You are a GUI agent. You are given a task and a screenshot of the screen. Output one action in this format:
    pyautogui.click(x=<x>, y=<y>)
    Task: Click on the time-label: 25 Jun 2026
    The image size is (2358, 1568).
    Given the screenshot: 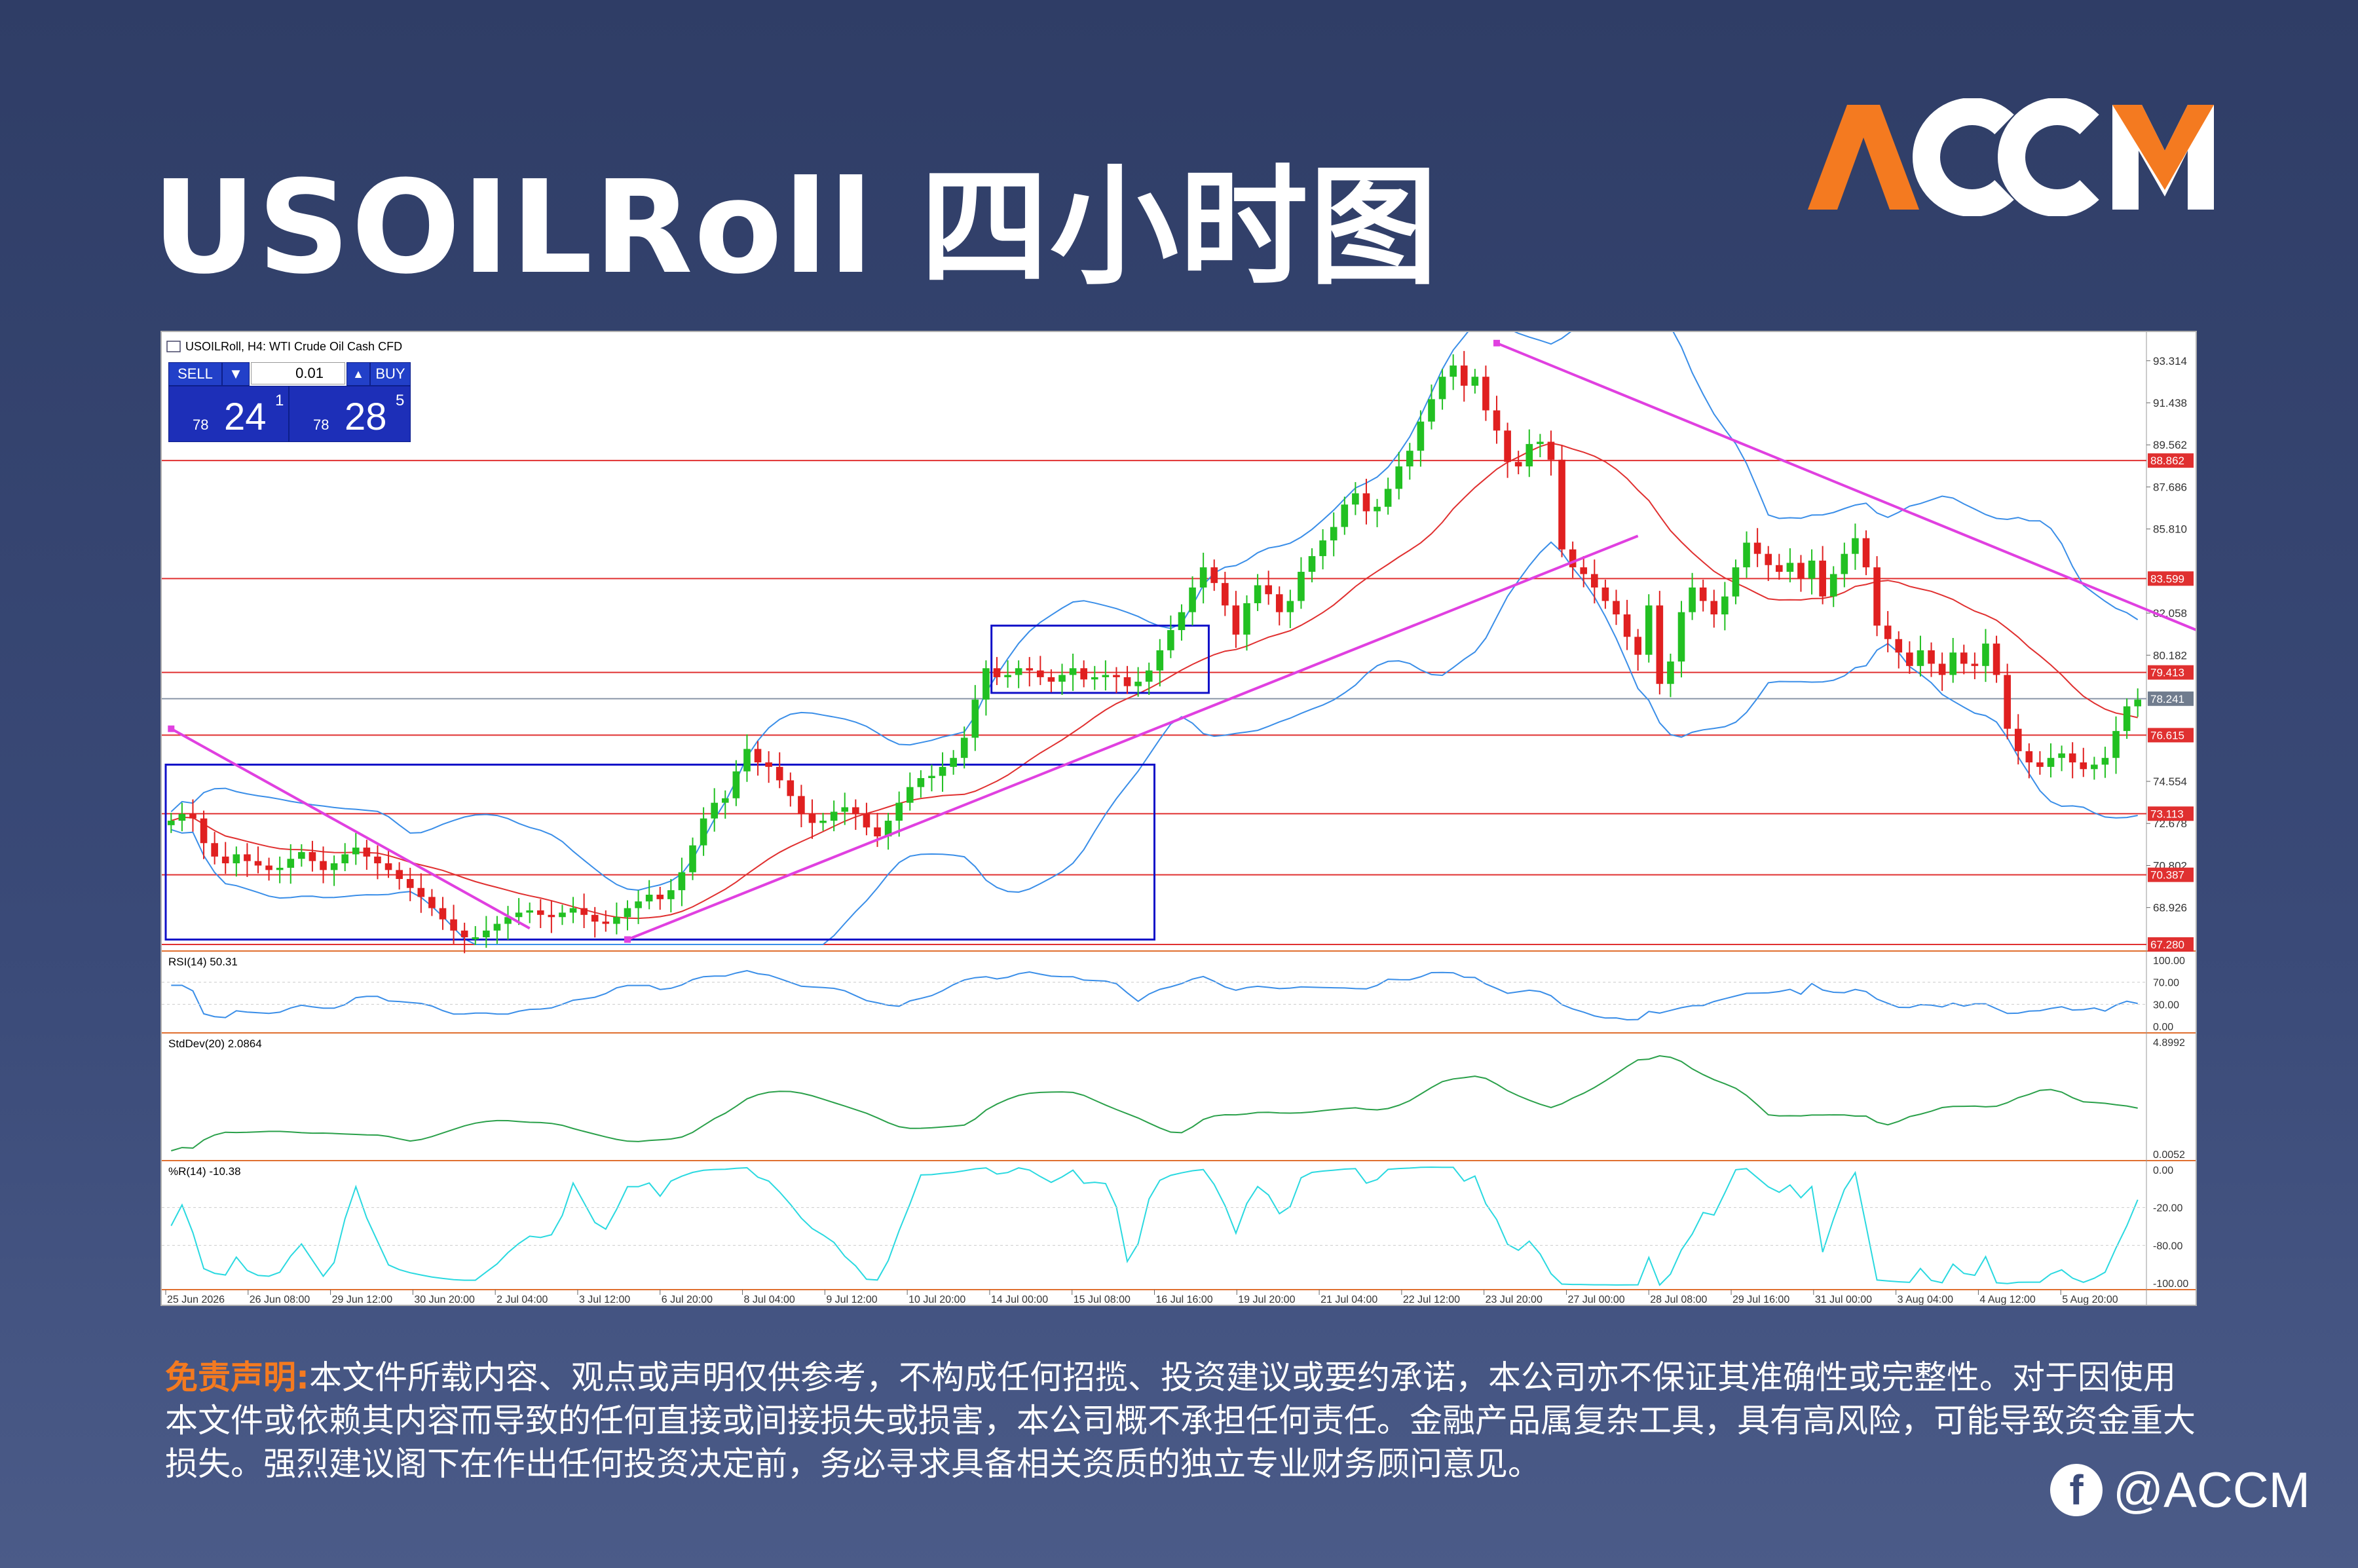 What is the action you would take?
    pyautogui.click(x=196, y=1299)
    